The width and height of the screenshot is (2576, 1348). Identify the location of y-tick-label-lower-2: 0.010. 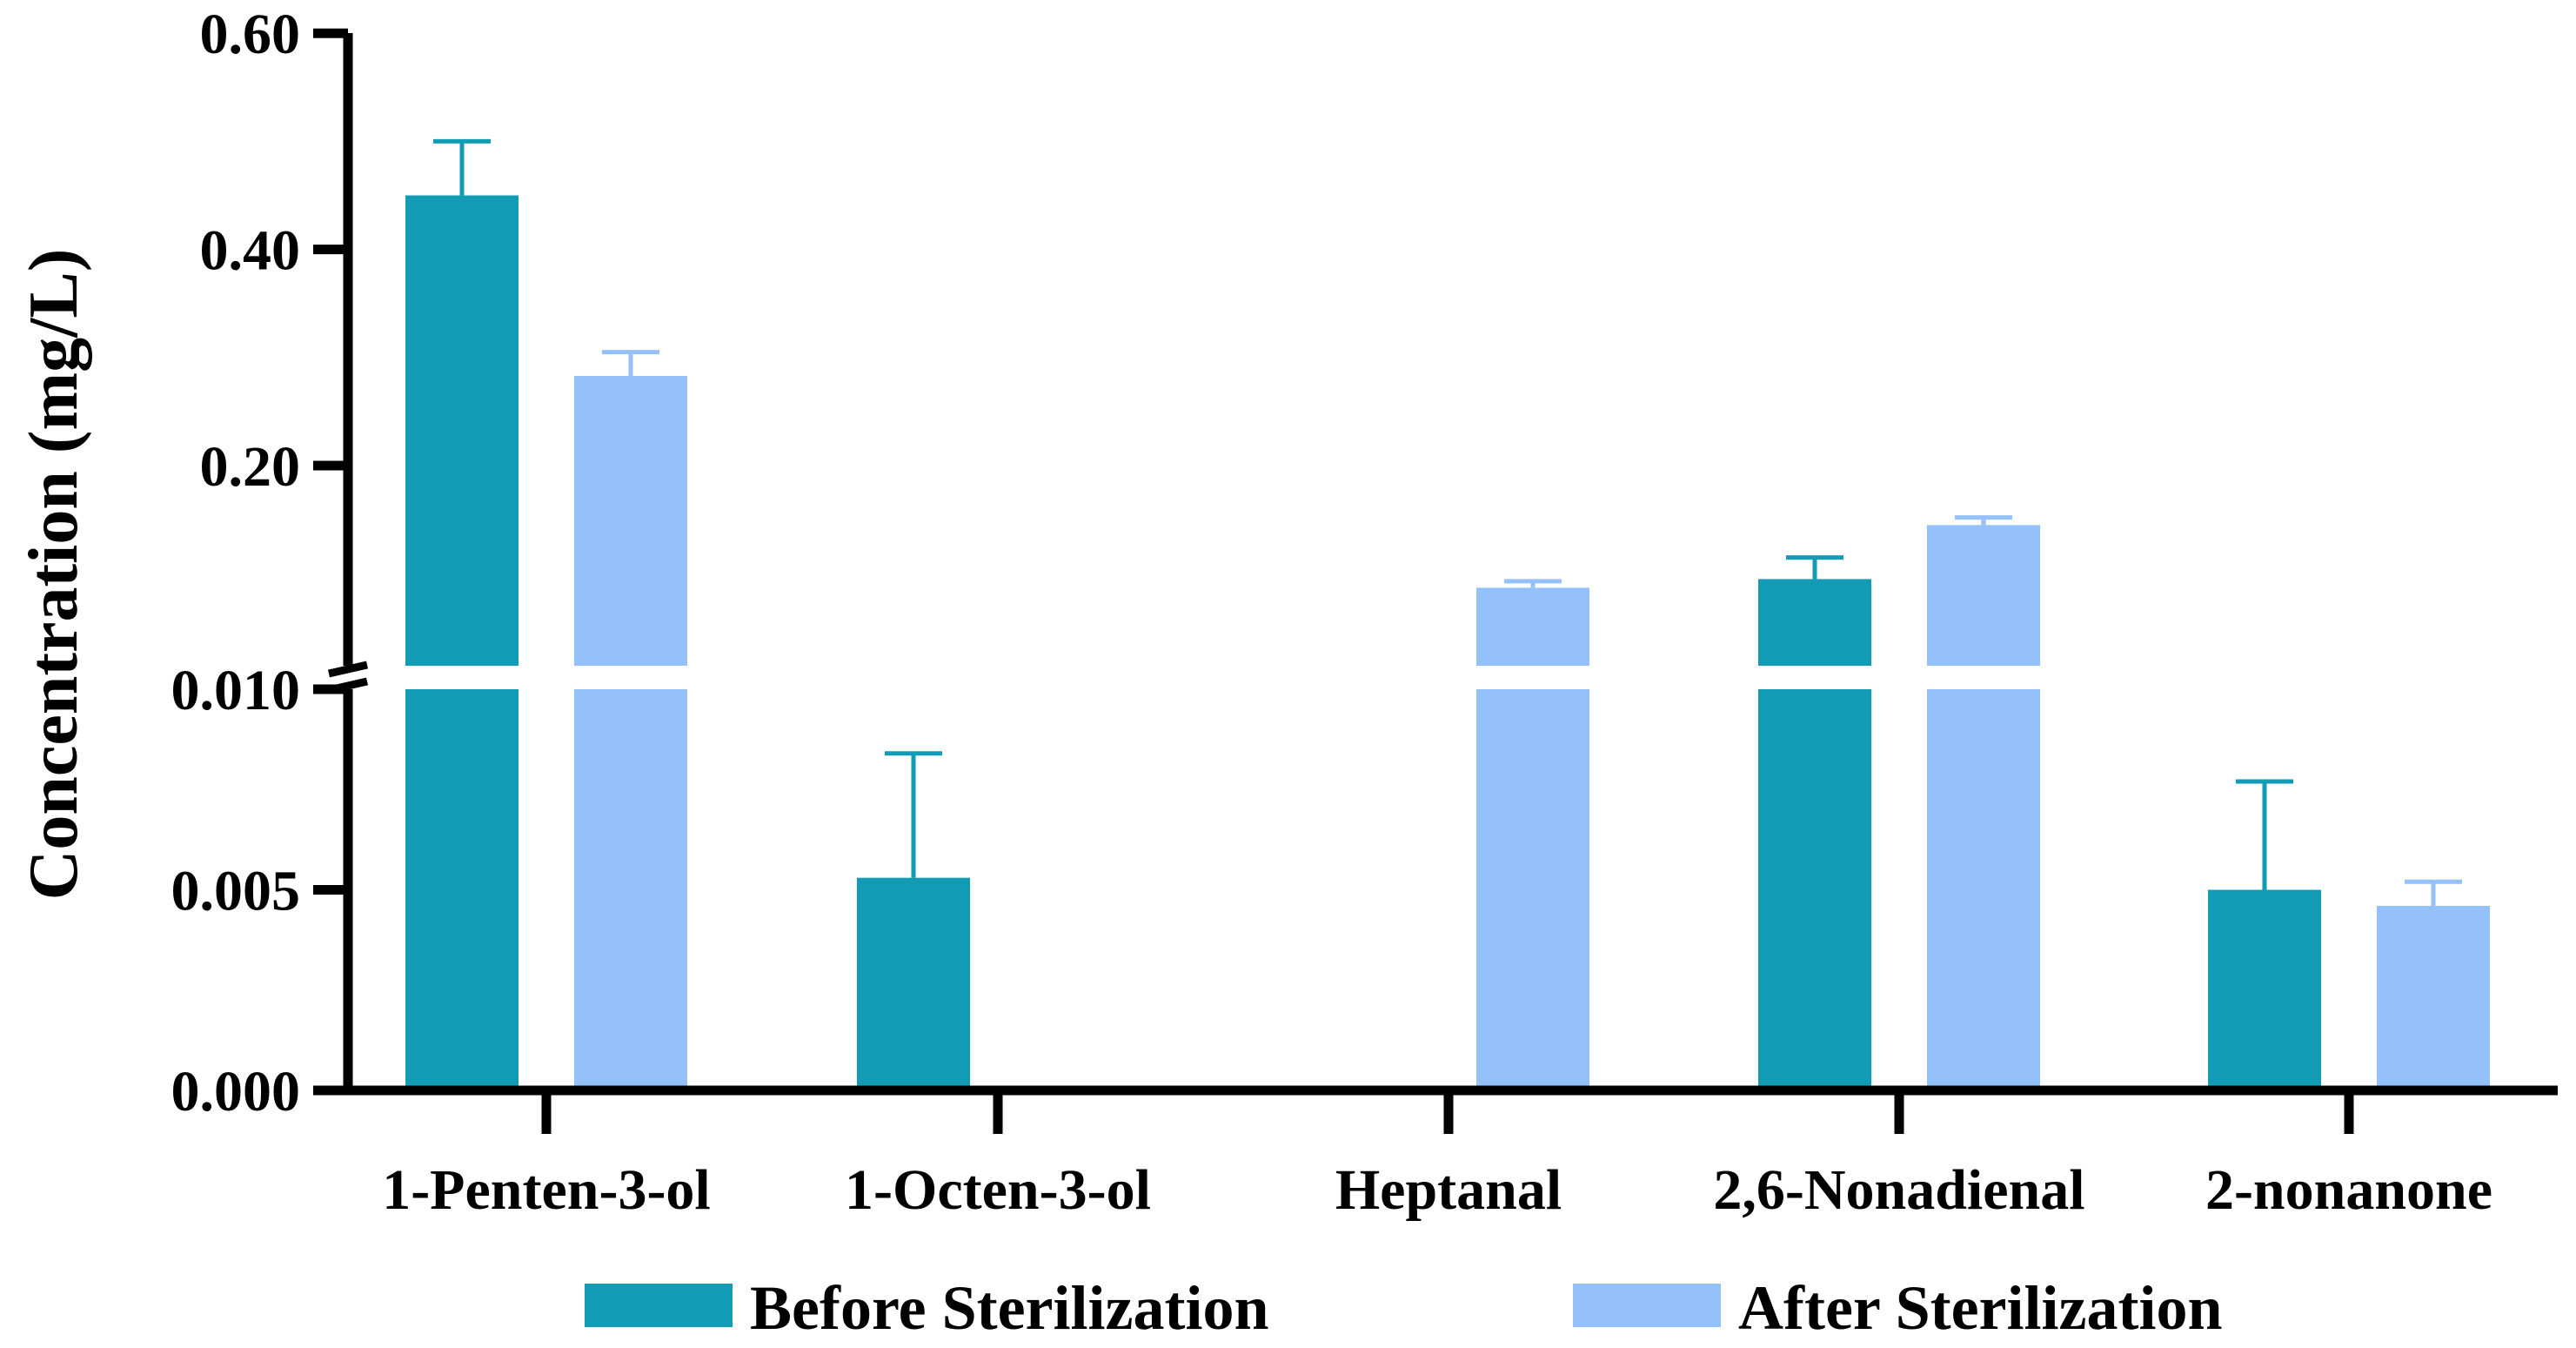
(236, 691).